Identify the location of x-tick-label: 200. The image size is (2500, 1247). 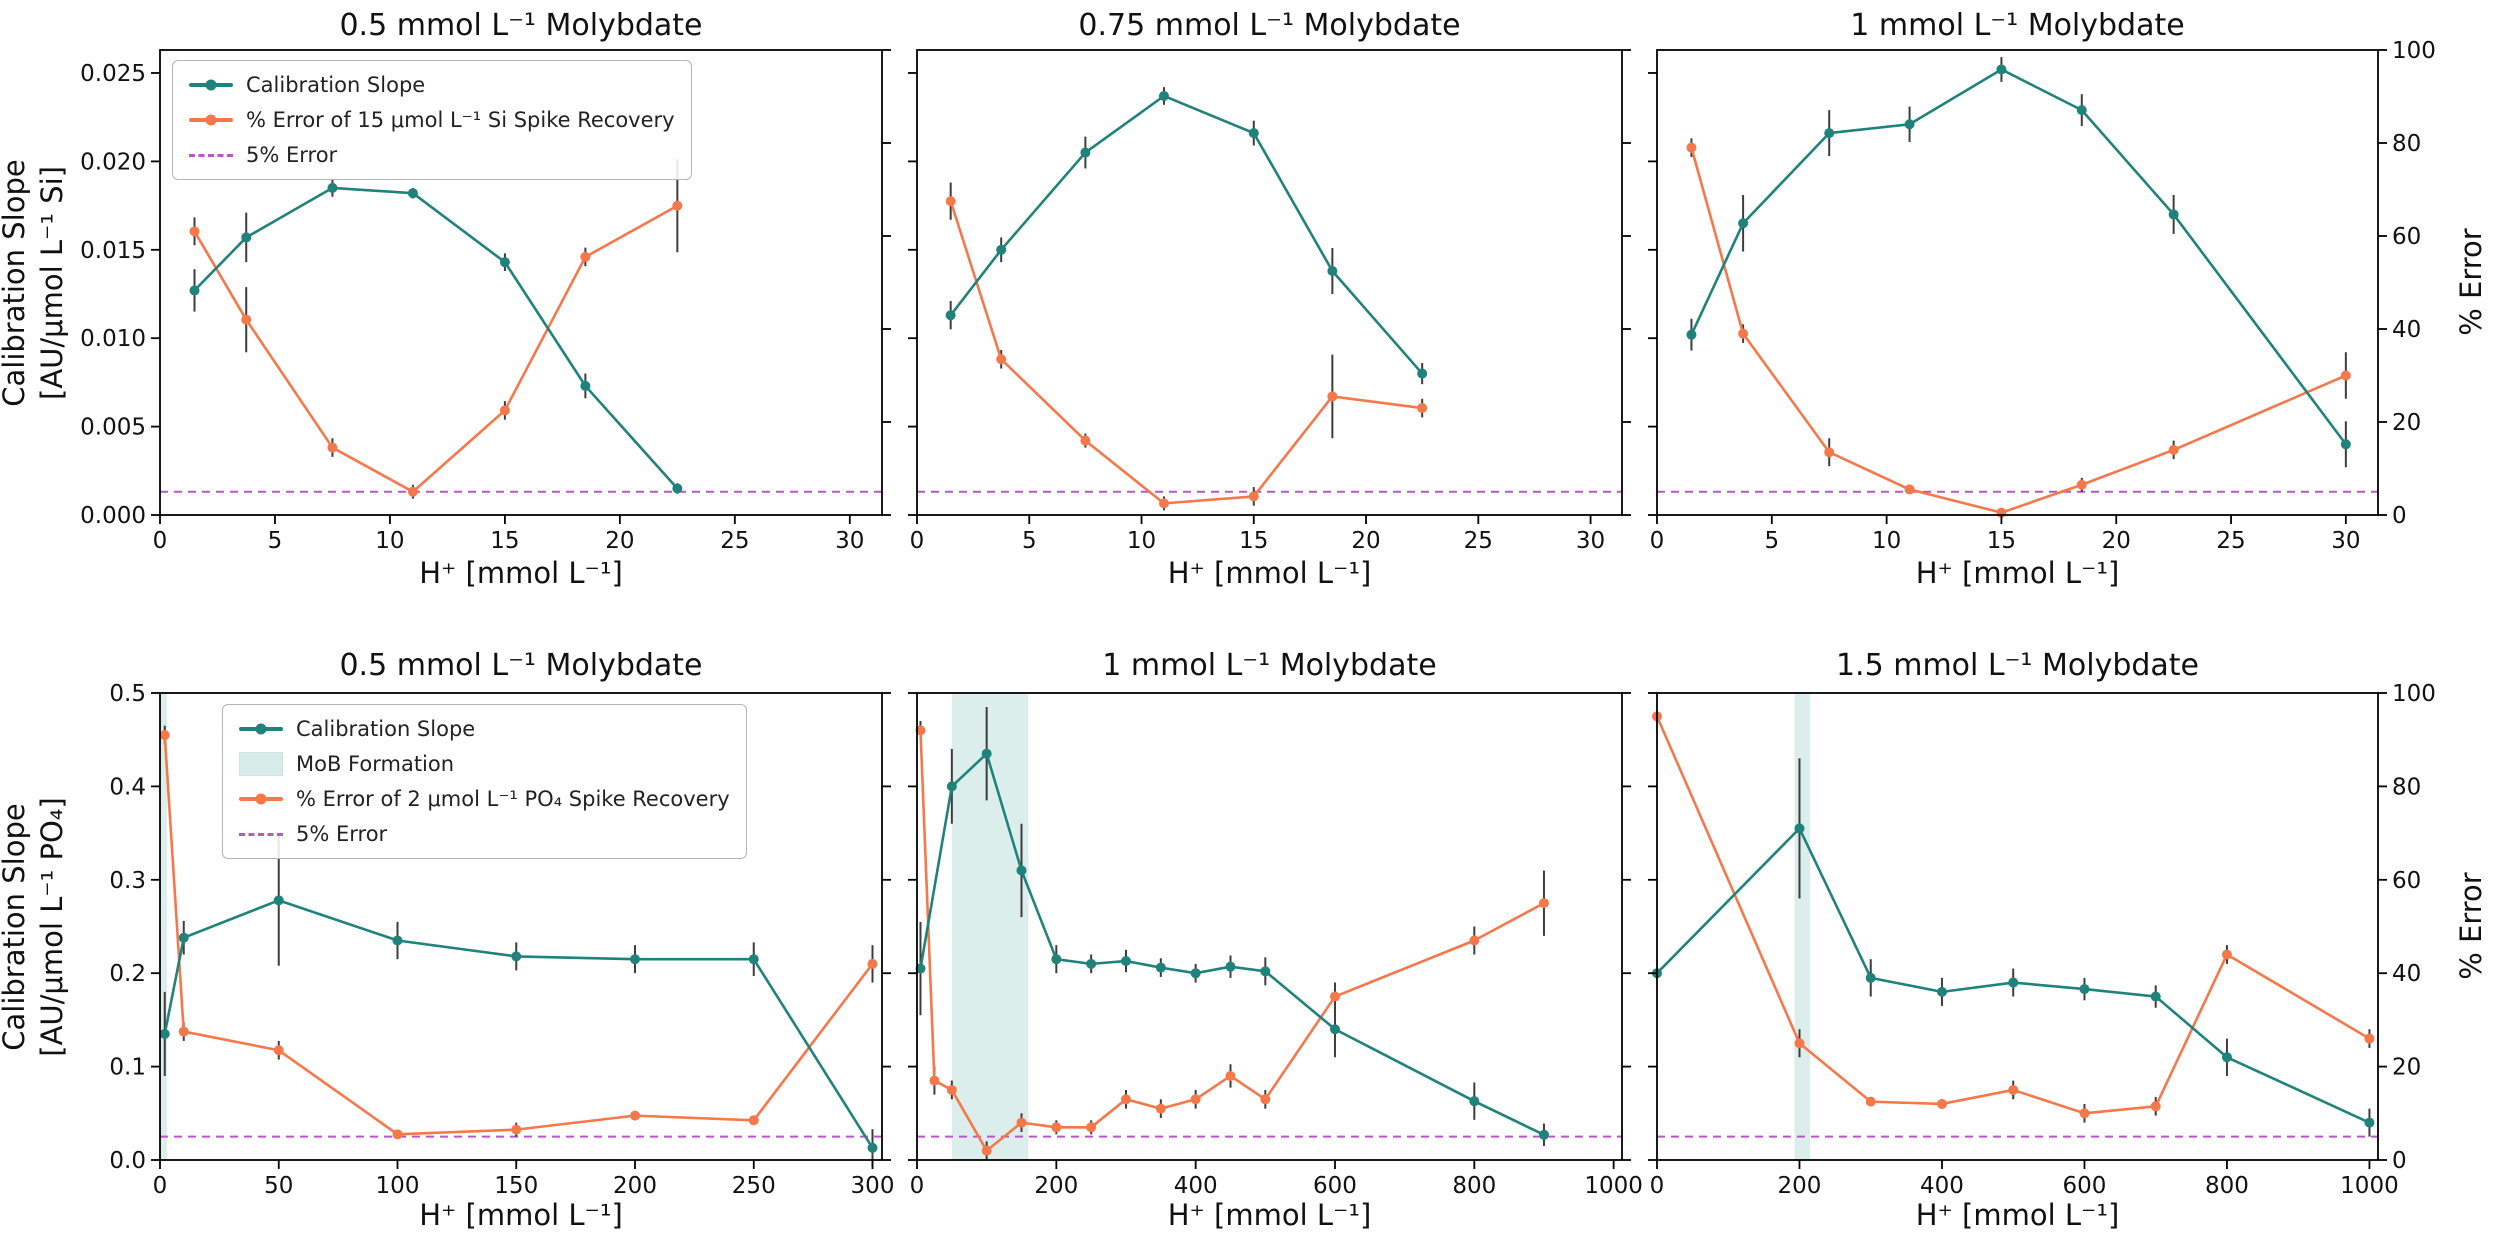
(1056, 1186).